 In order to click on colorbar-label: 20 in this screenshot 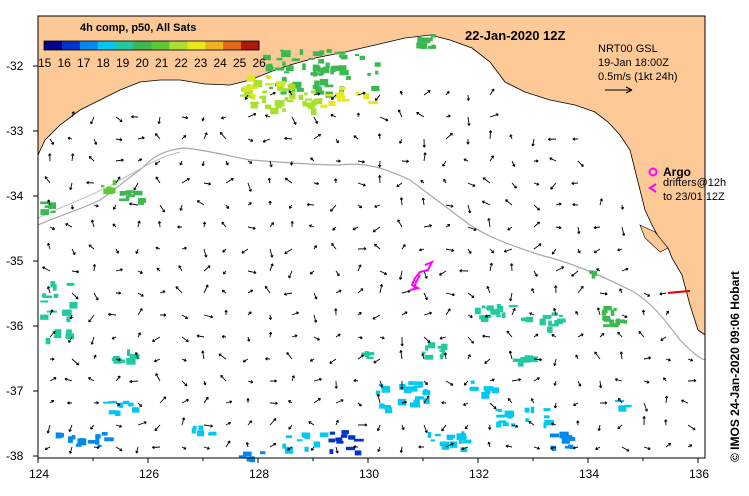, I will do `click(143, 63)`.